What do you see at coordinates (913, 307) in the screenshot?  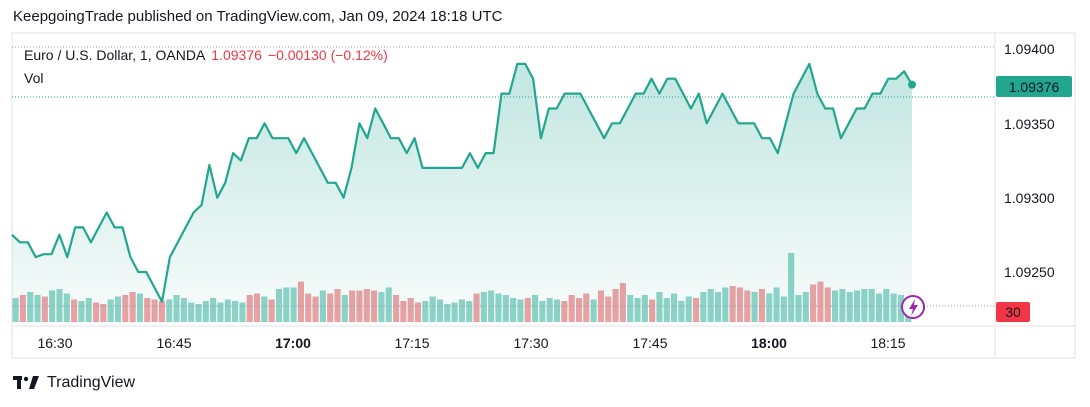 I see `lightning-icon` at bounding box center [913, 307].